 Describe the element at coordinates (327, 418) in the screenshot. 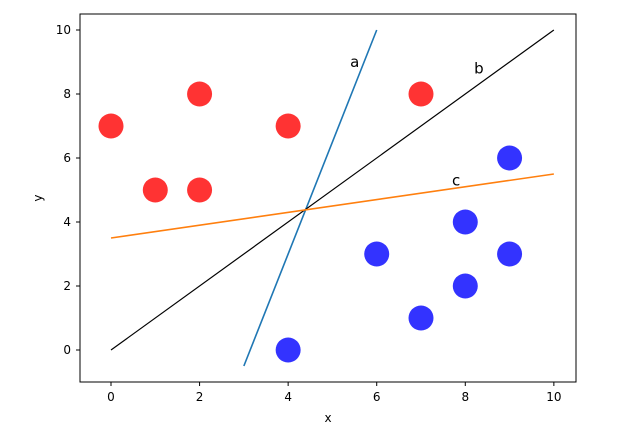

I see `x-axis-label: x` at that location.